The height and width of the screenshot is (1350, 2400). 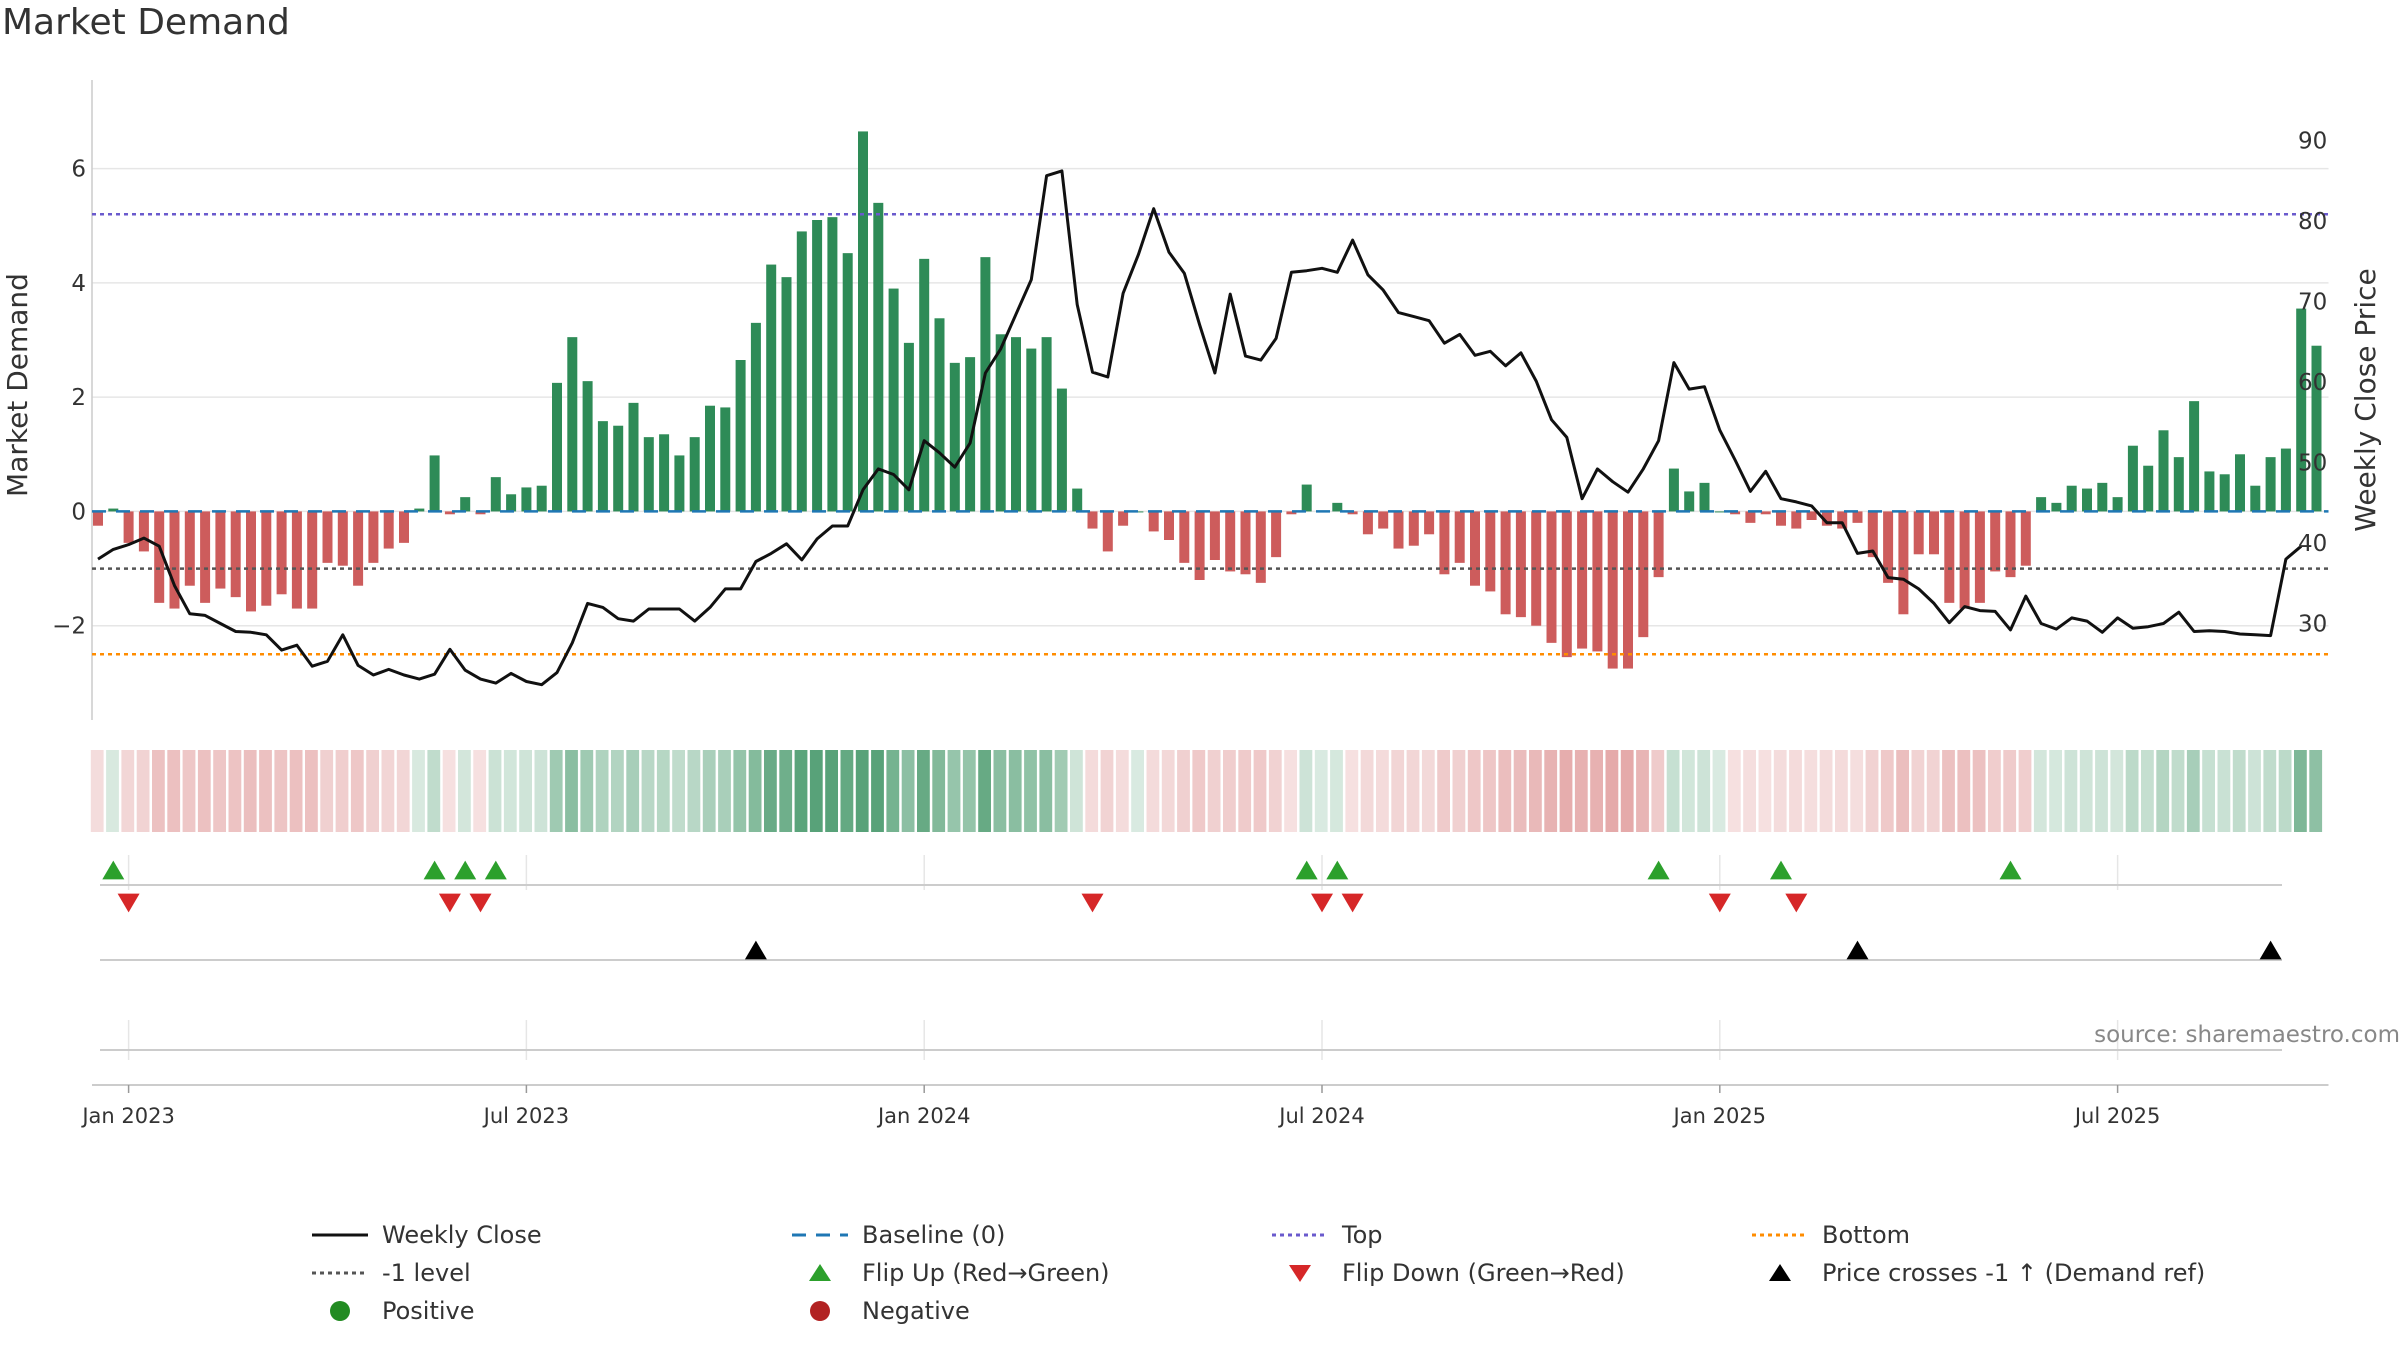 I want to click on y2-tick-label: 50, so click(x=2312, y=463).